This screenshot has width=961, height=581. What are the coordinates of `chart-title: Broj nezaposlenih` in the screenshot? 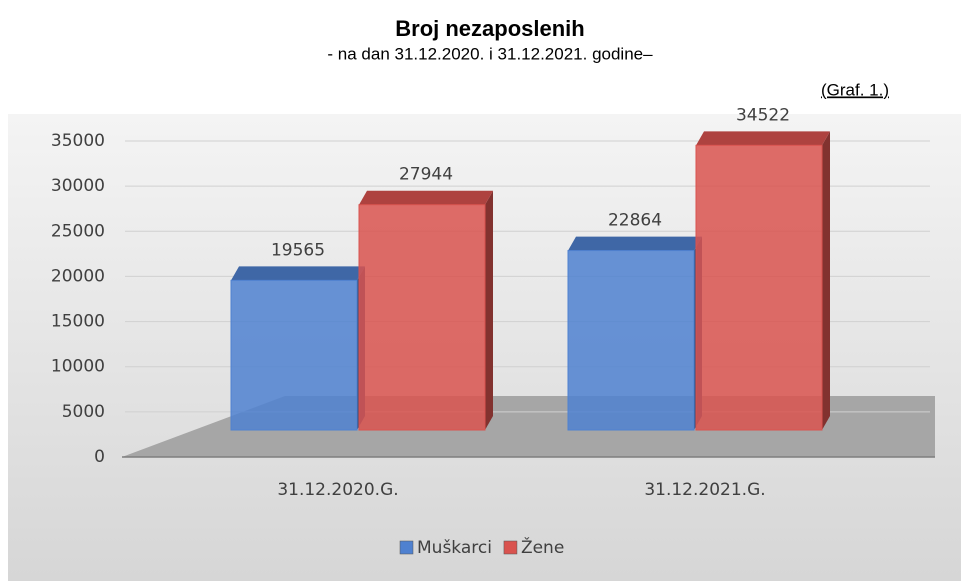 It's located at (489, 28).